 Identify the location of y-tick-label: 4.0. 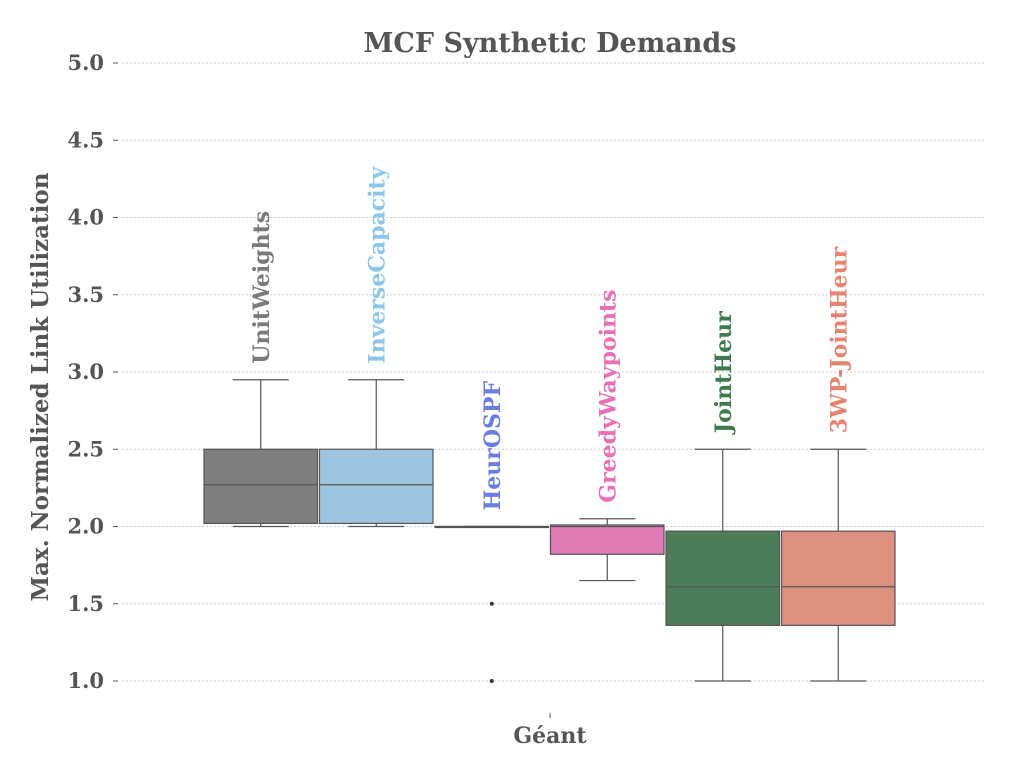
(85, 217).